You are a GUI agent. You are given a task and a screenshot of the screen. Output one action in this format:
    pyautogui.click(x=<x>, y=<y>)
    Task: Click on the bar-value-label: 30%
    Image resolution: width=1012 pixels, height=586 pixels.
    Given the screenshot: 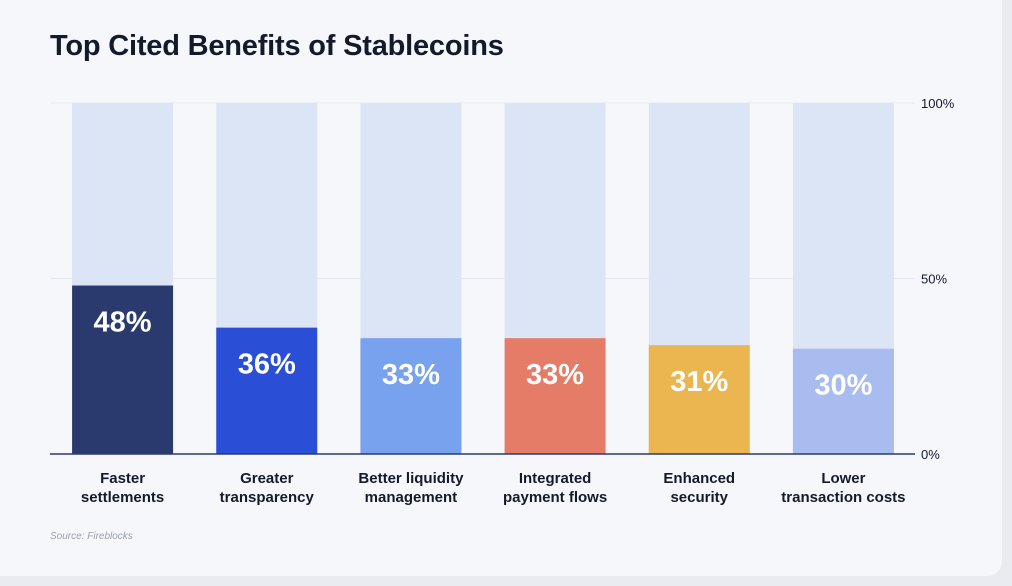 What is the action you would take?
    pyautogui.click(x=843, y=386)
    